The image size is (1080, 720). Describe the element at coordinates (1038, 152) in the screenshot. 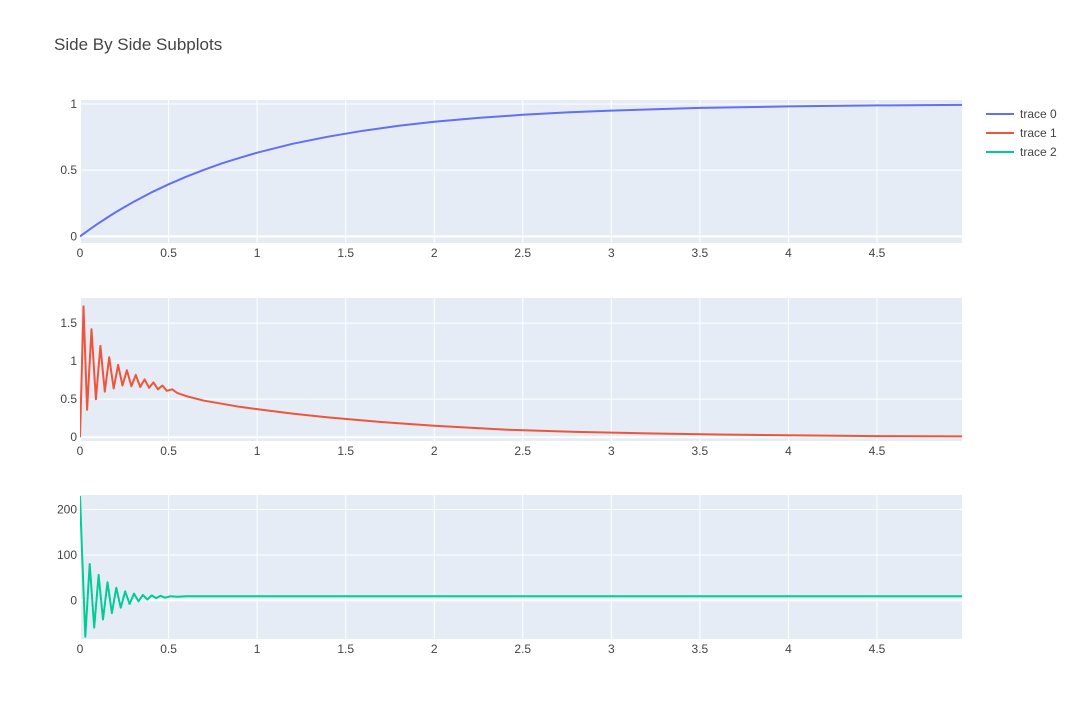

I see `legend-label: trace 2` at that location.